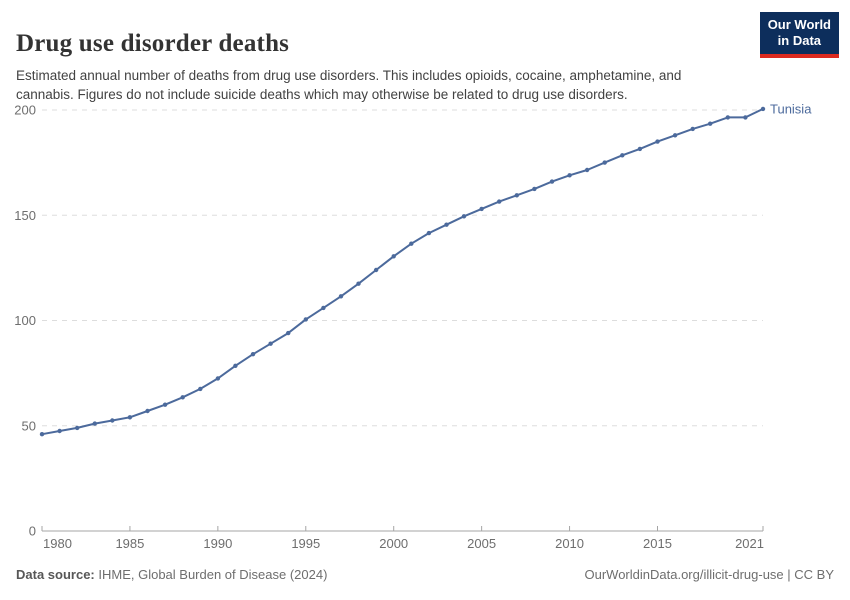 The height and width of the screenshot is (600, 850). What do you see at coordinates (25, 215) in the screenshot?
I see `y-tick-label: 150` at bounding box center [25, 215].